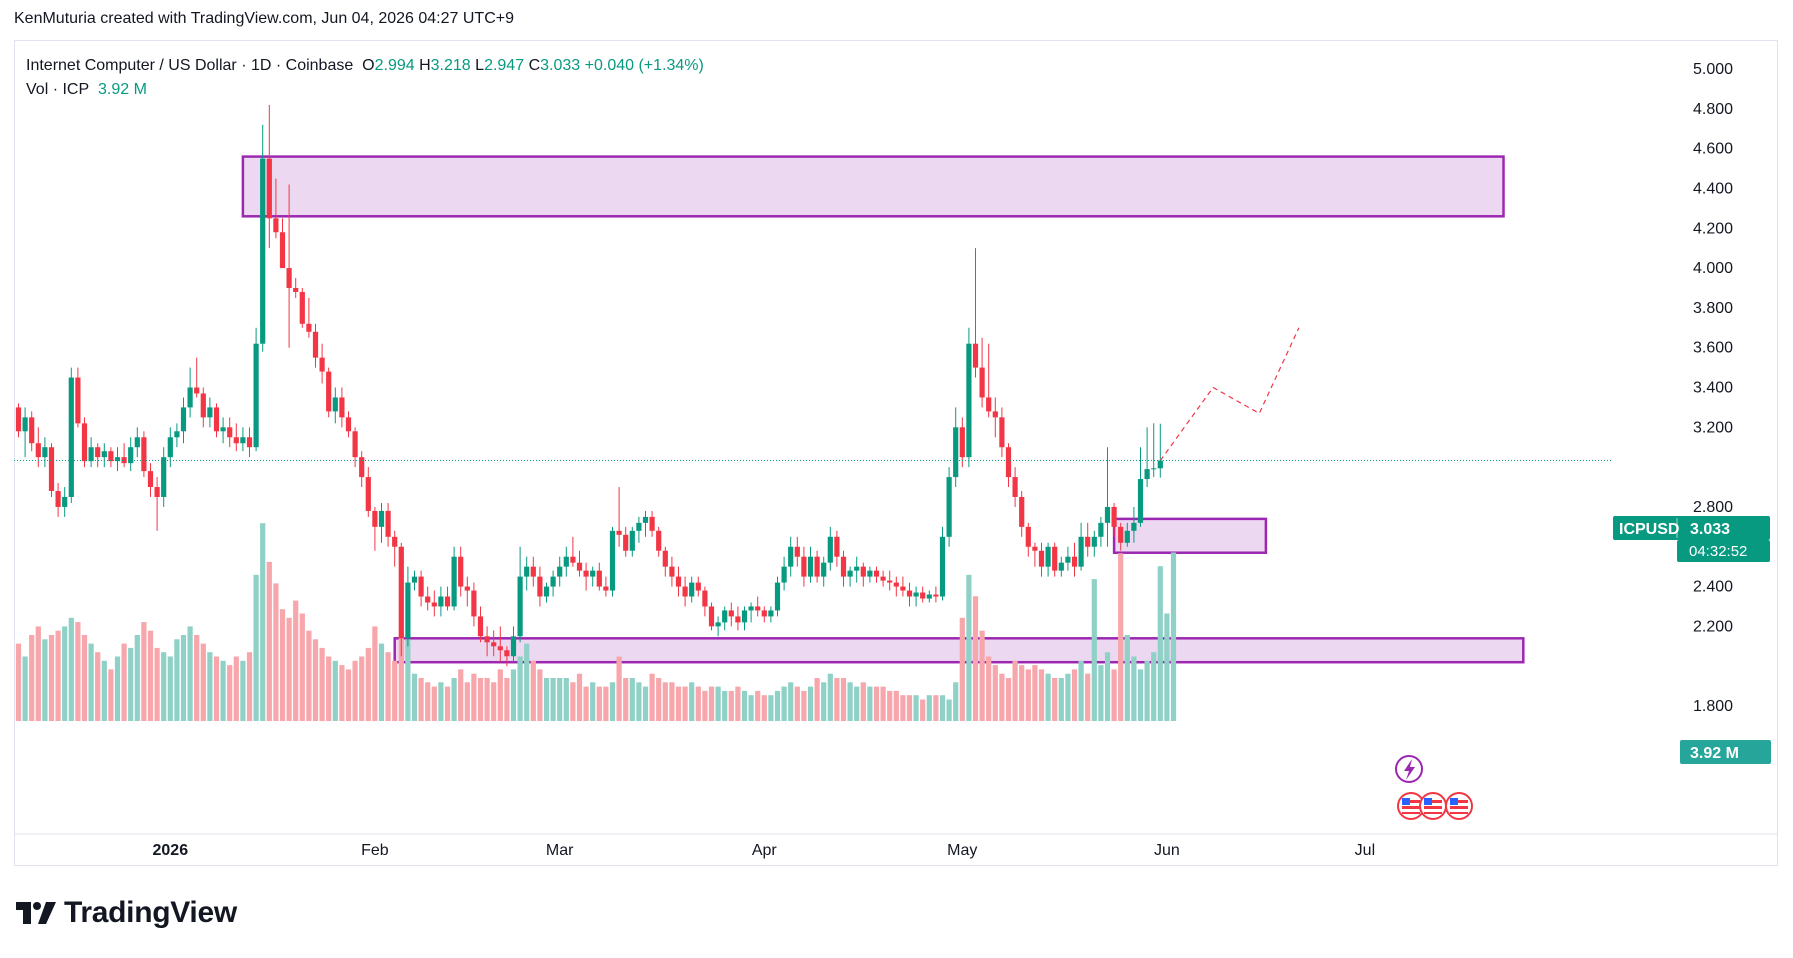 The height and width of the screenshot is (958, 1793). Describe the element at coordinates (1713, 149) in the screenshot. I see `price-tick-label: 4.600` at that location.